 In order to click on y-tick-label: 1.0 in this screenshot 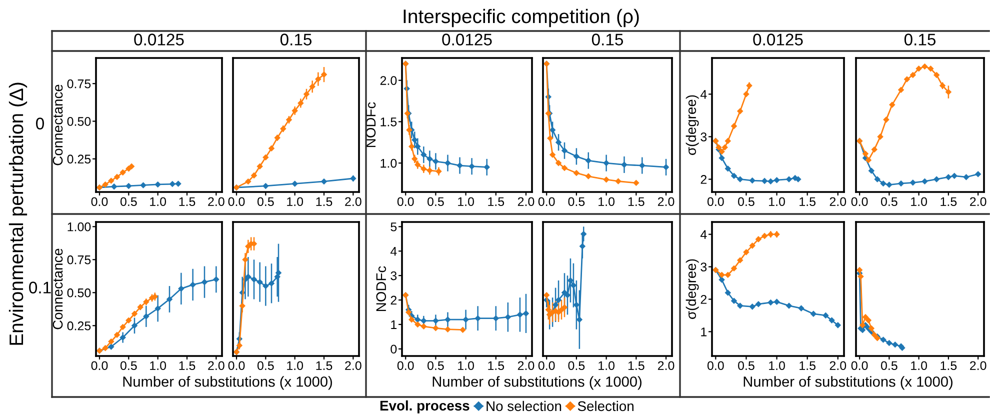, I will do `click(388, 163)`.